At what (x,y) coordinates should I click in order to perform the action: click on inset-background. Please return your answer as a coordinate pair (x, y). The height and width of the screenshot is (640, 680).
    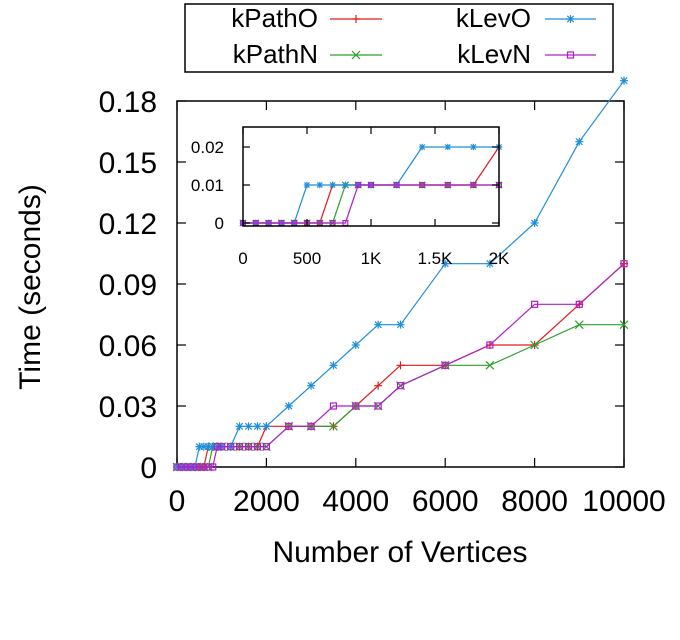
    Looking at the image, I should click on (371, 176).